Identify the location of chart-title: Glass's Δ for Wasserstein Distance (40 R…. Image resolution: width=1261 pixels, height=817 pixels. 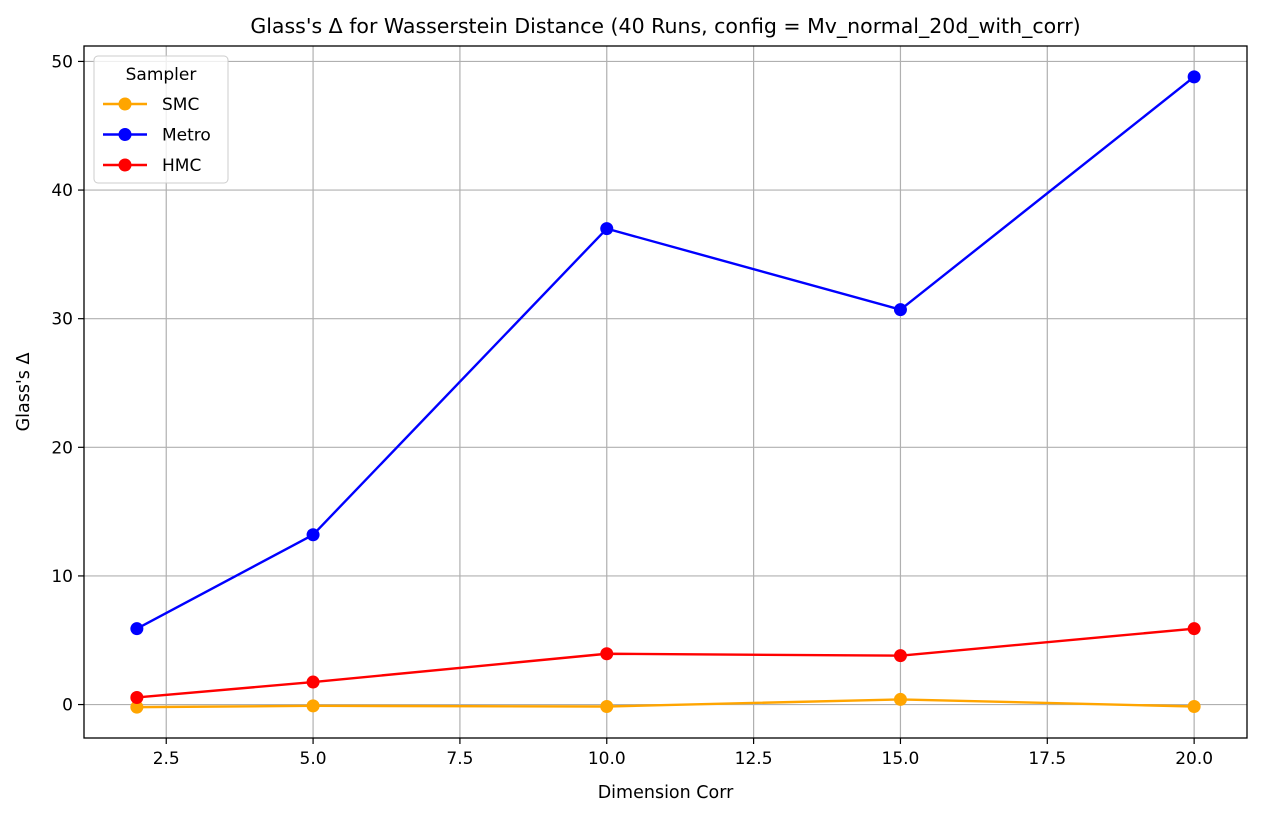
(665, 26).